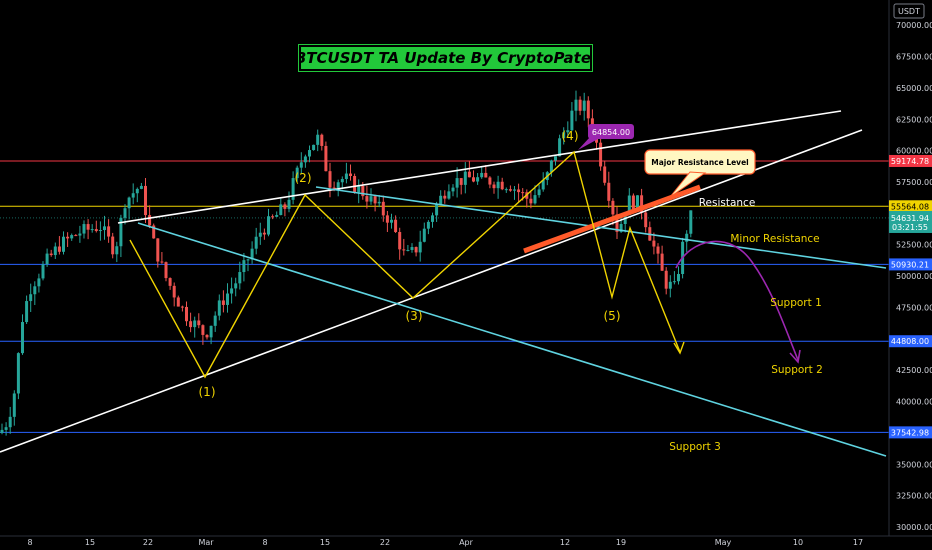 This screenshot has width=932, height=550. Describe the element at coordinates (914, 370) in the screenshot. I see `price-tick-label: 42500.00` at that location.